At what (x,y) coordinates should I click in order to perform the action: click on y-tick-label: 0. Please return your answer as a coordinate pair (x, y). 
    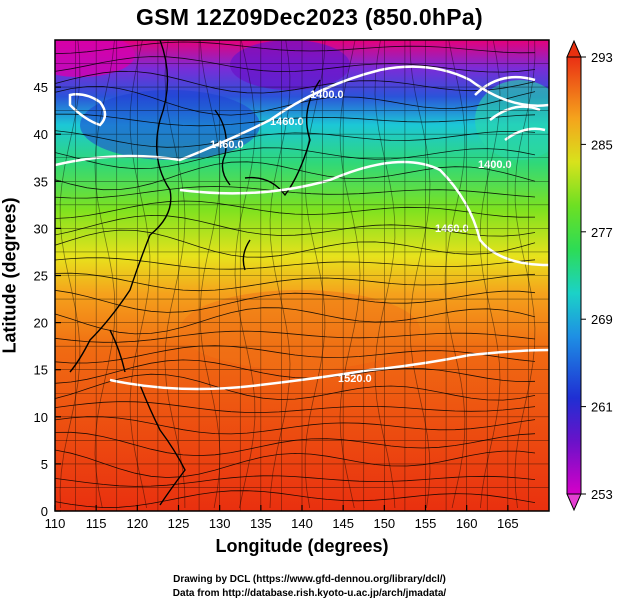
    Looking at the image, I should click on (44, 511).